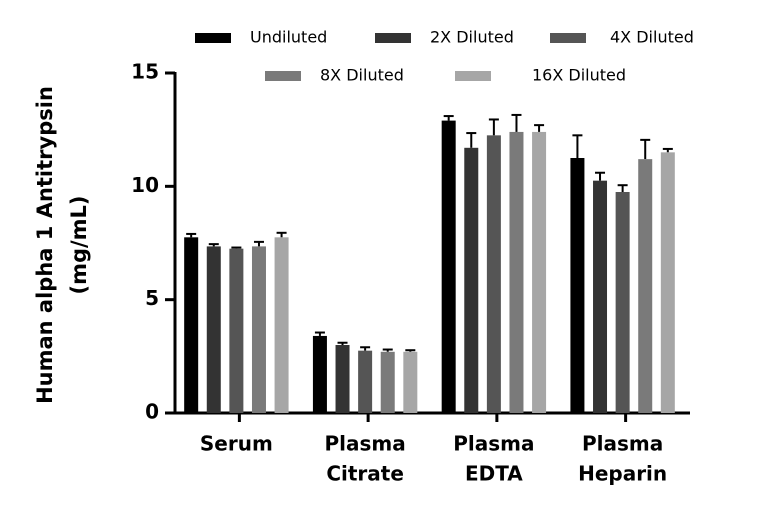  I want to click on legend-label: 2X Diluted, so click(472, 37).